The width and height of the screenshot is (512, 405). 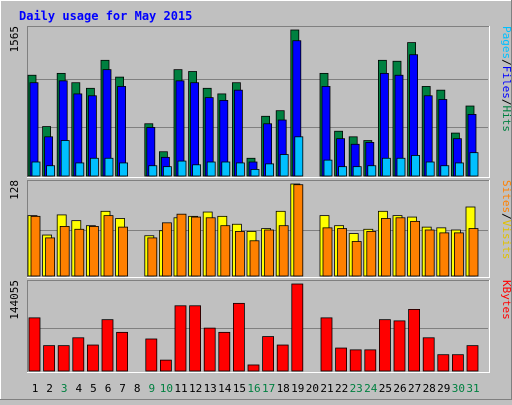 What do you see at coordinates (239, 388) in the screenshot?
I see `day-label: 15` at bounding box center [239, 388].